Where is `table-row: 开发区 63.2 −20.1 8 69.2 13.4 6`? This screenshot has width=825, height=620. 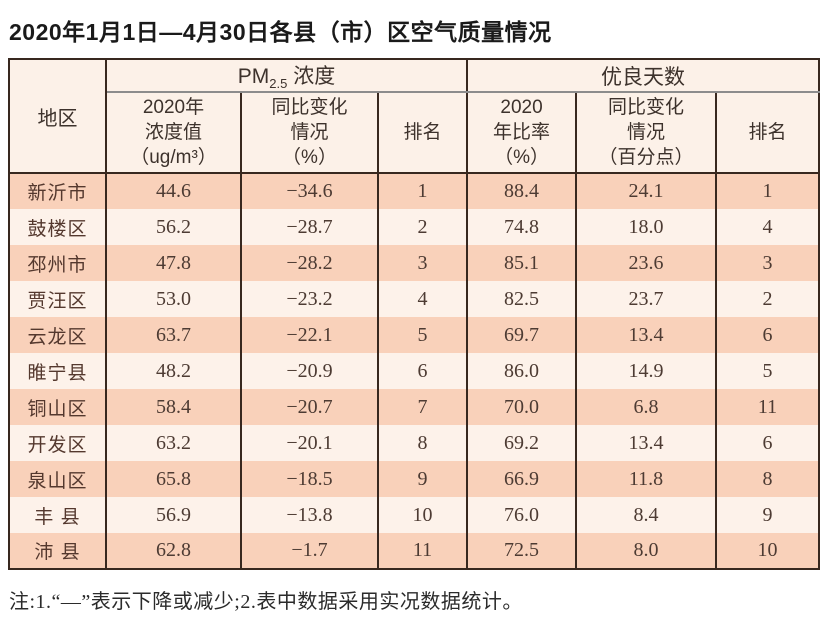 table-row: 开发区 63.2 −20.1 8 69.2 13.4 6 is located at coordinates (414, 443).